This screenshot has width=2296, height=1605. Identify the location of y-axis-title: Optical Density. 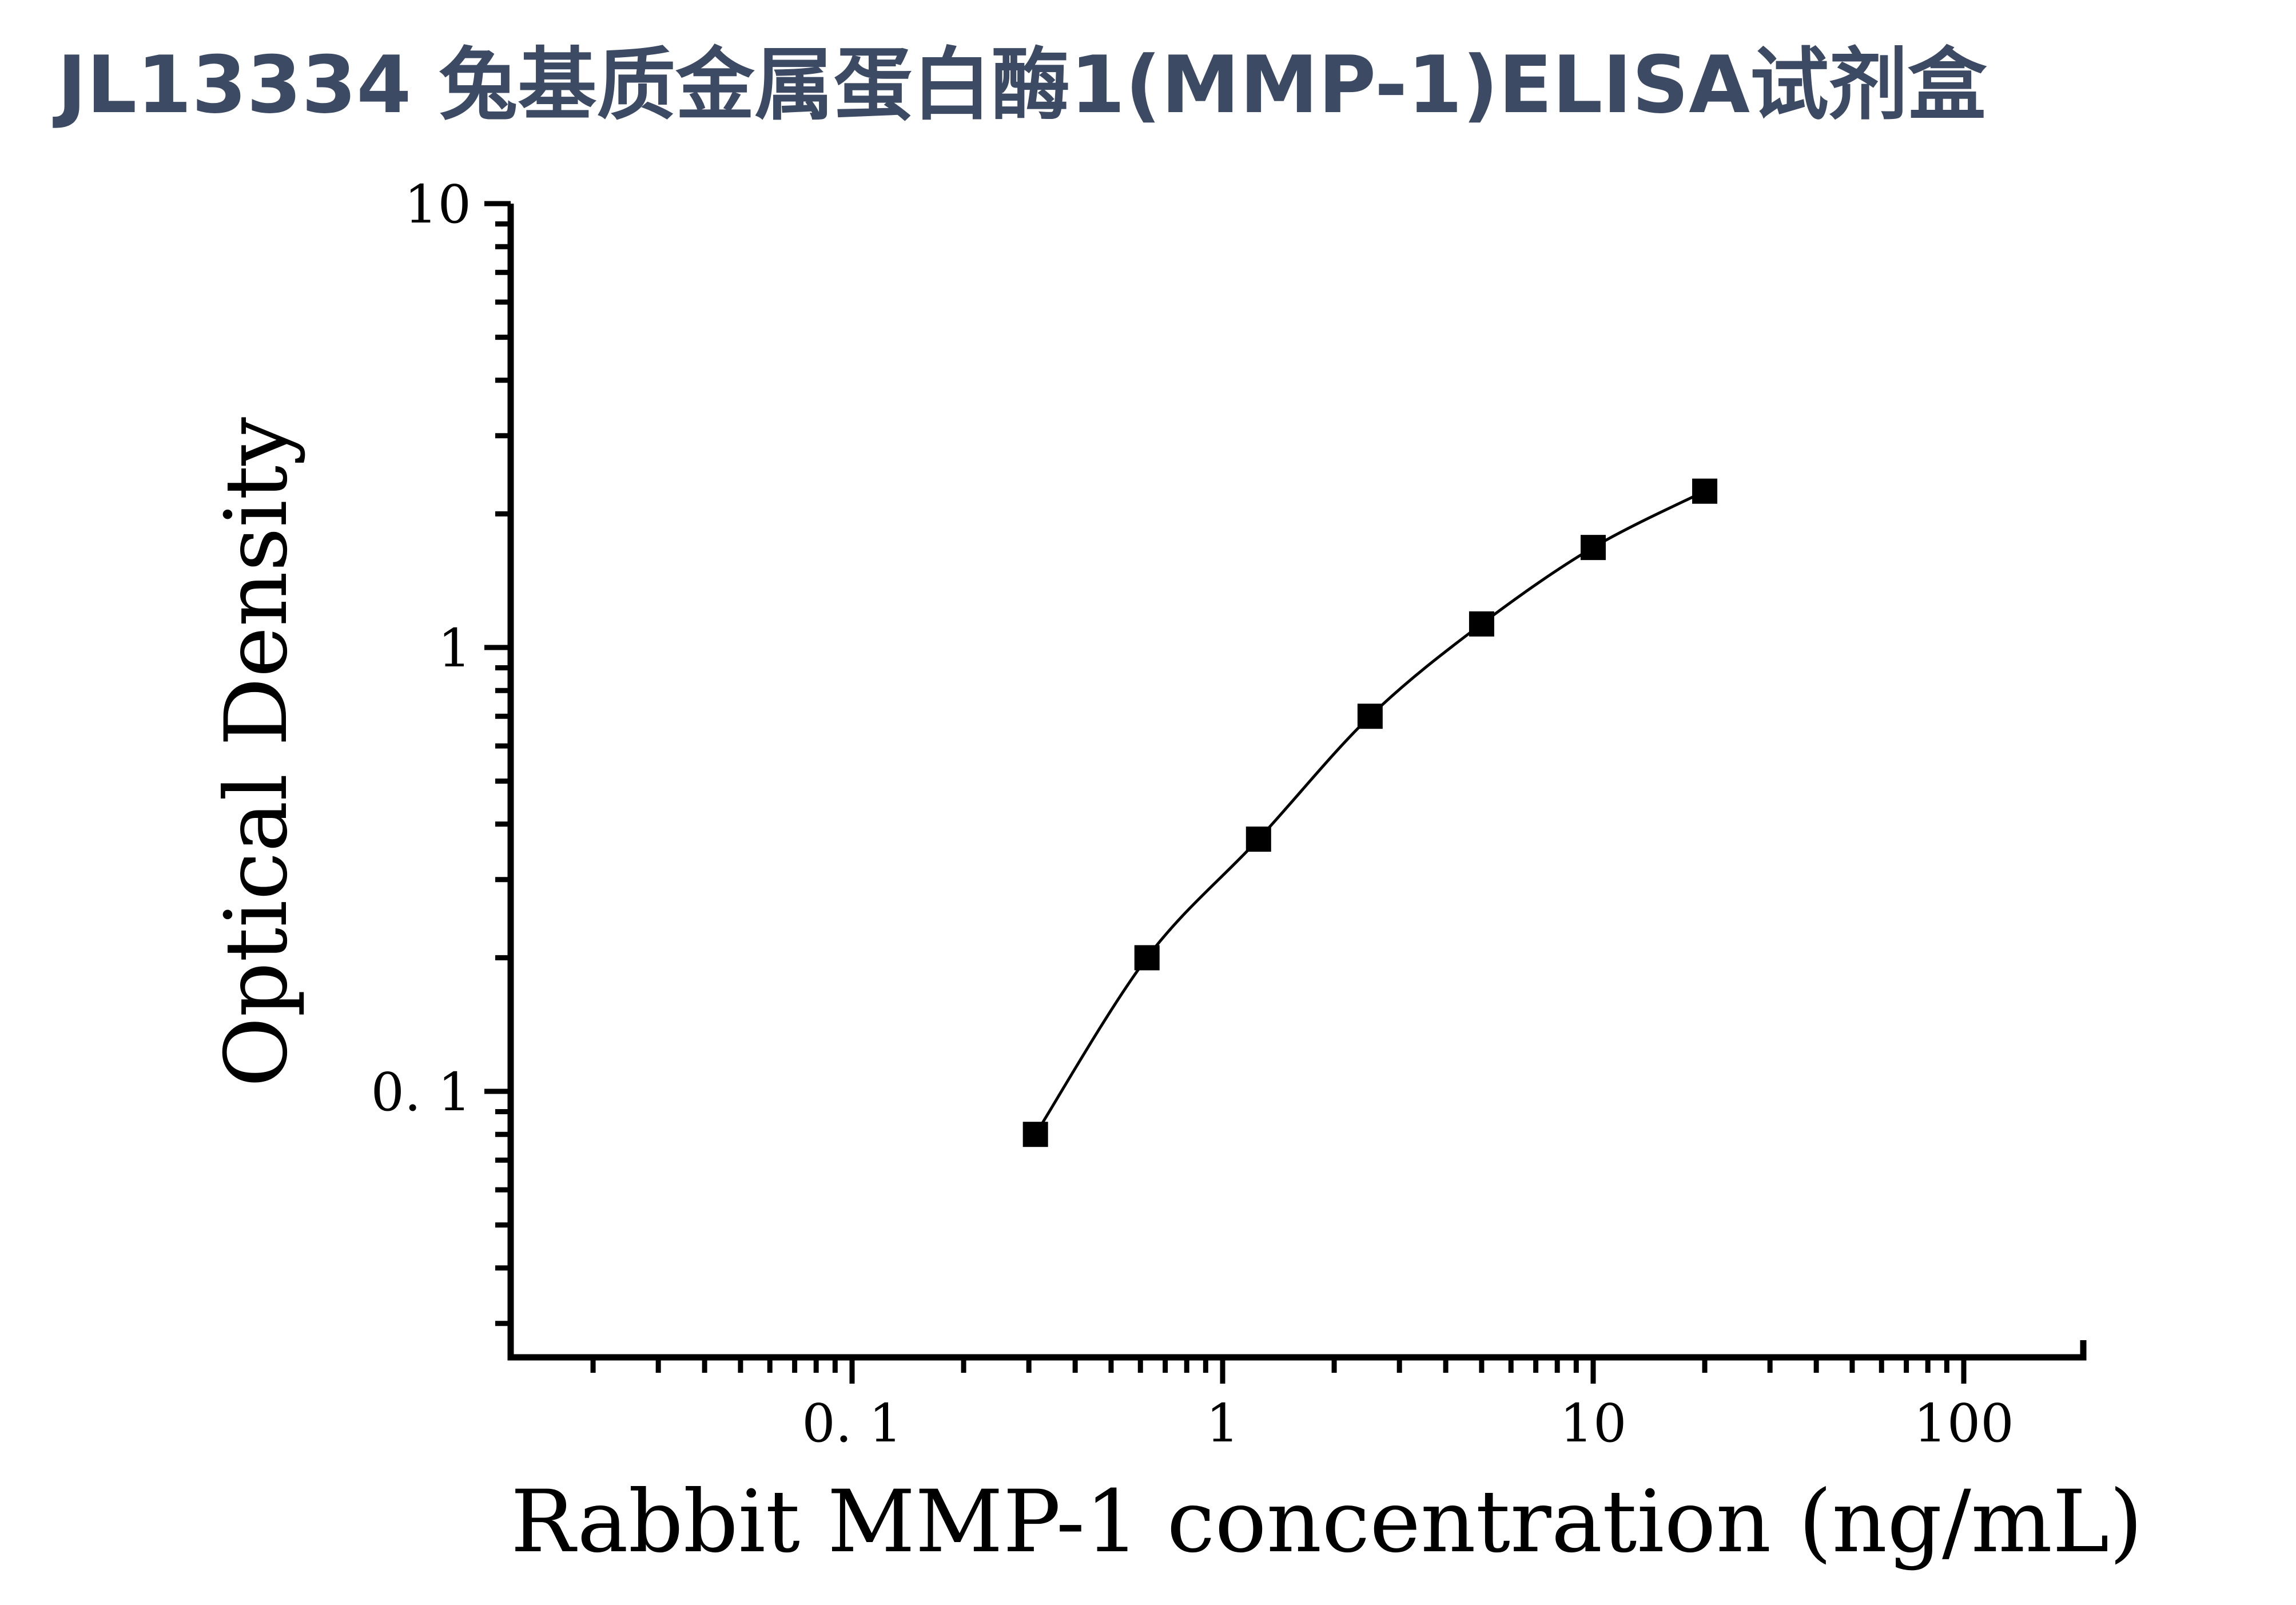
(257, 752).